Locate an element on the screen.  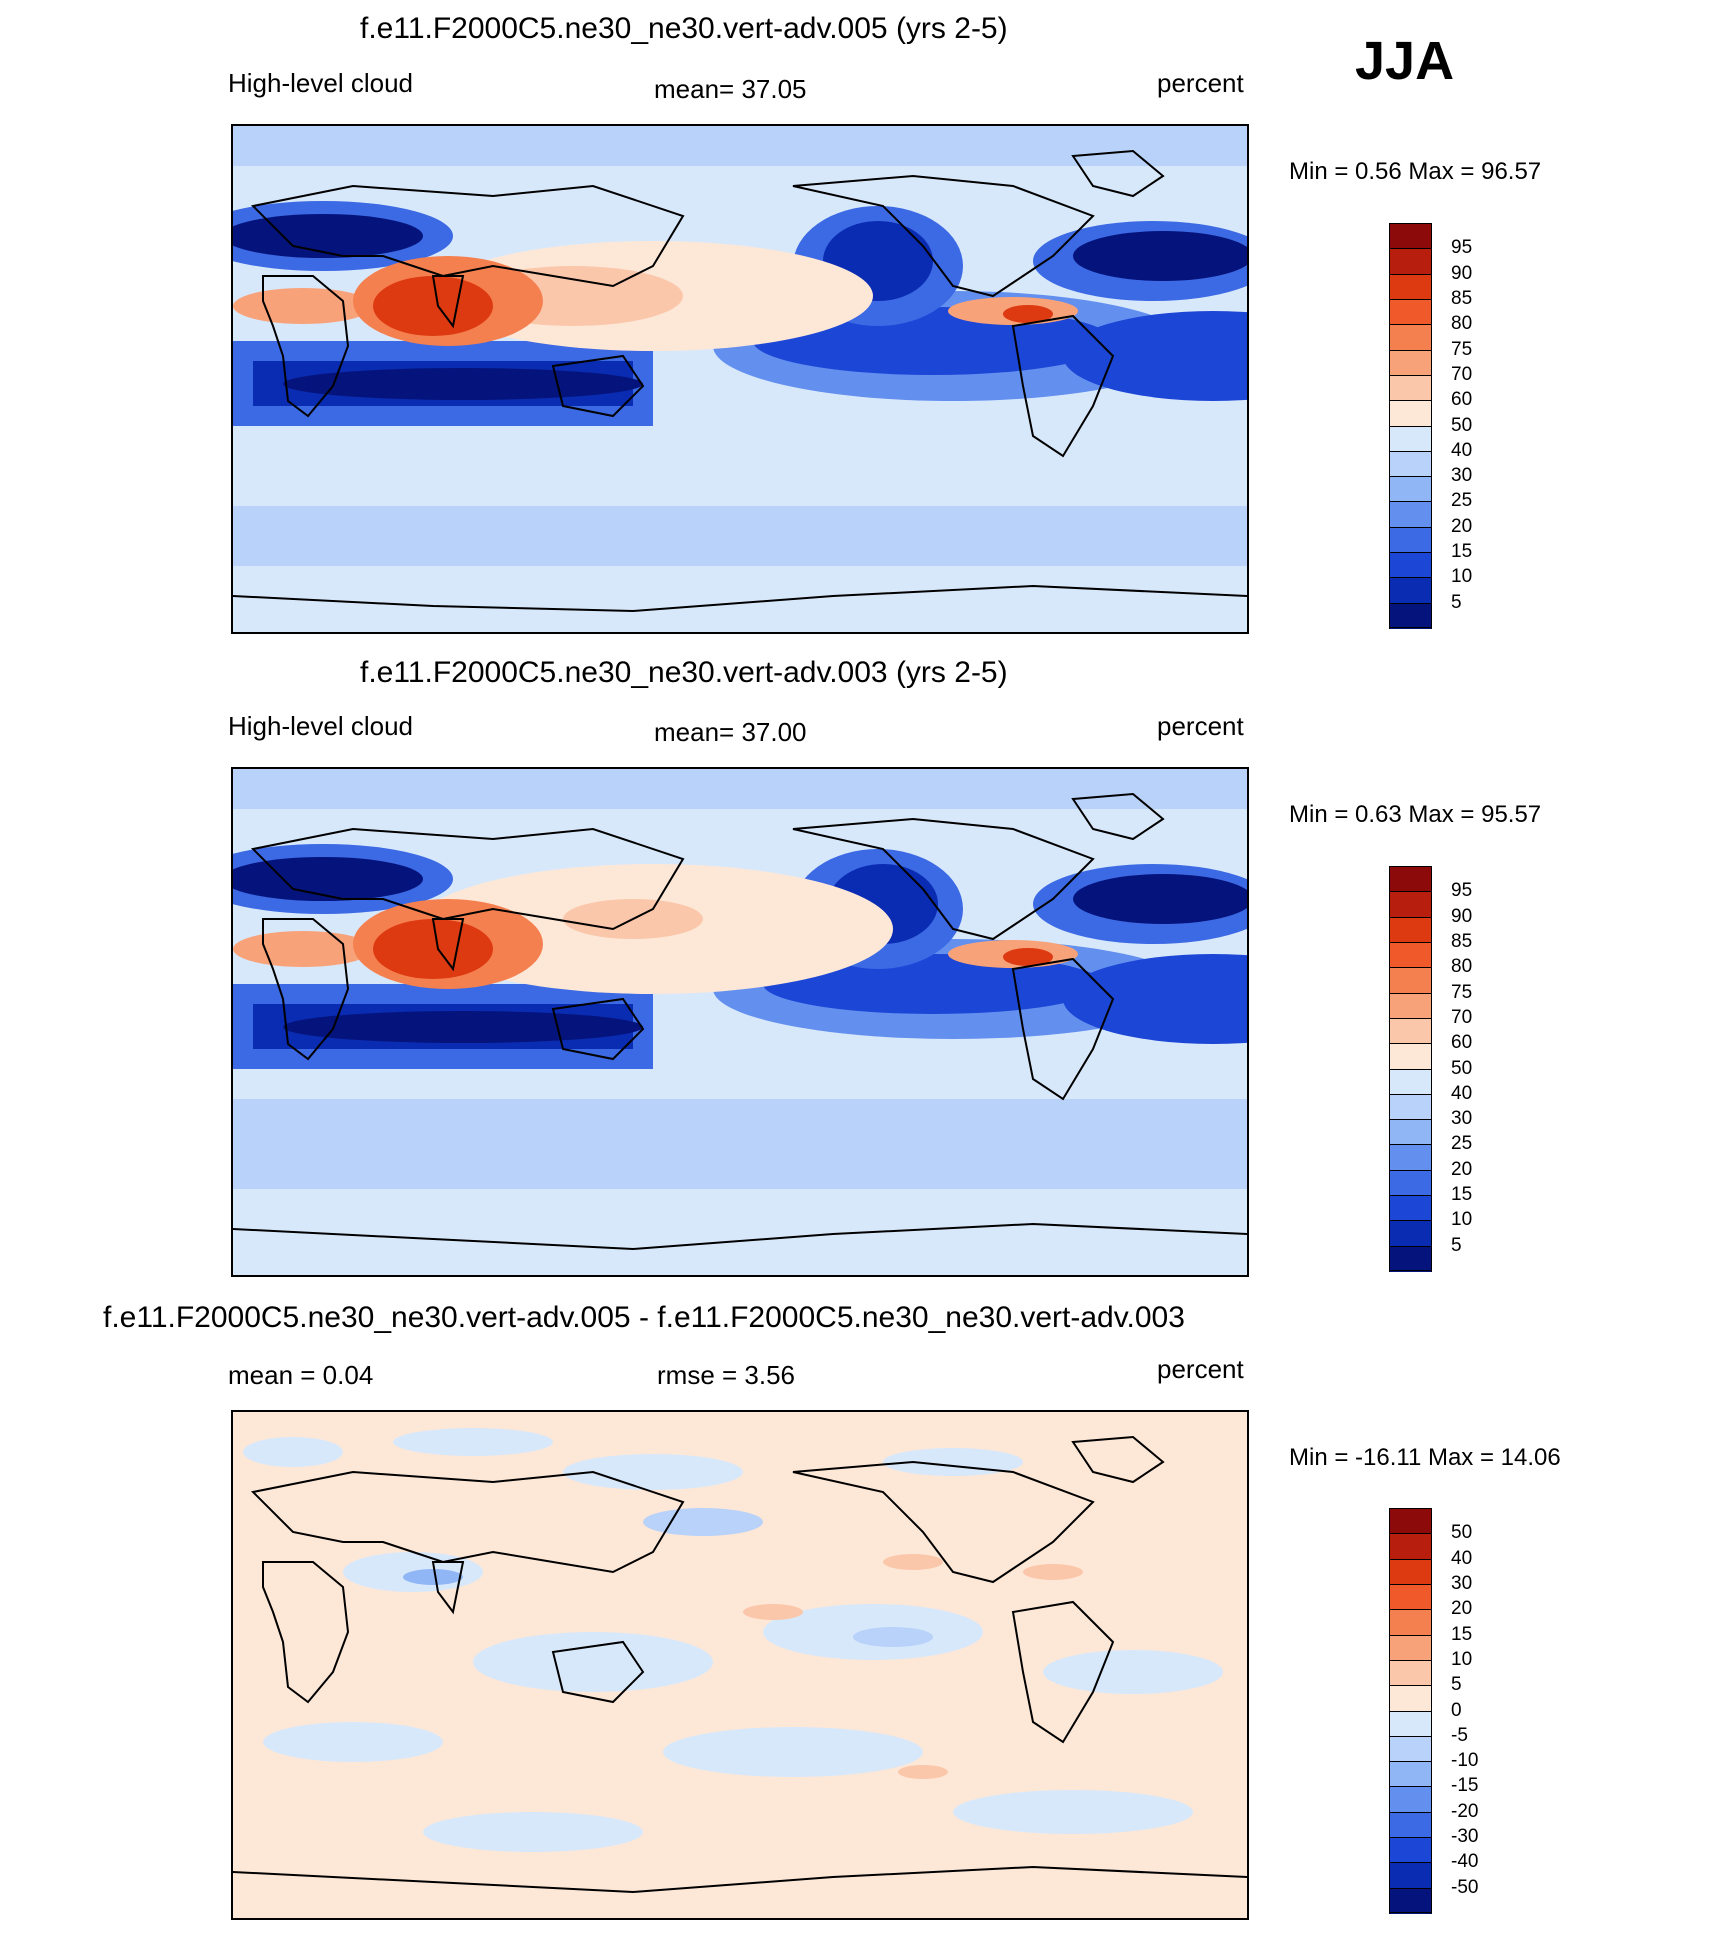
panel-top-colorbar is located at coordinates (1410, 426).